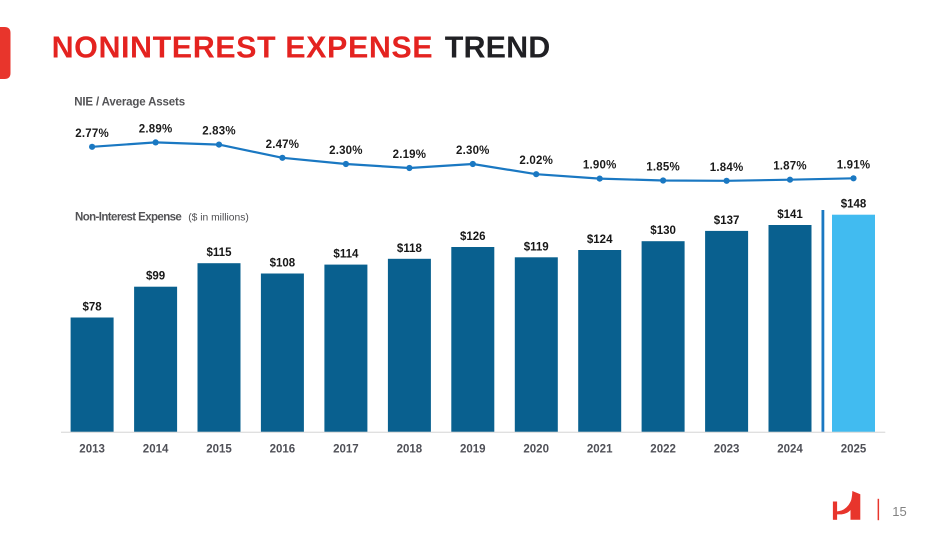 The width and height of the screenshot is (949, 539). I want to click on svg-text: 2023, so click(727, 449).